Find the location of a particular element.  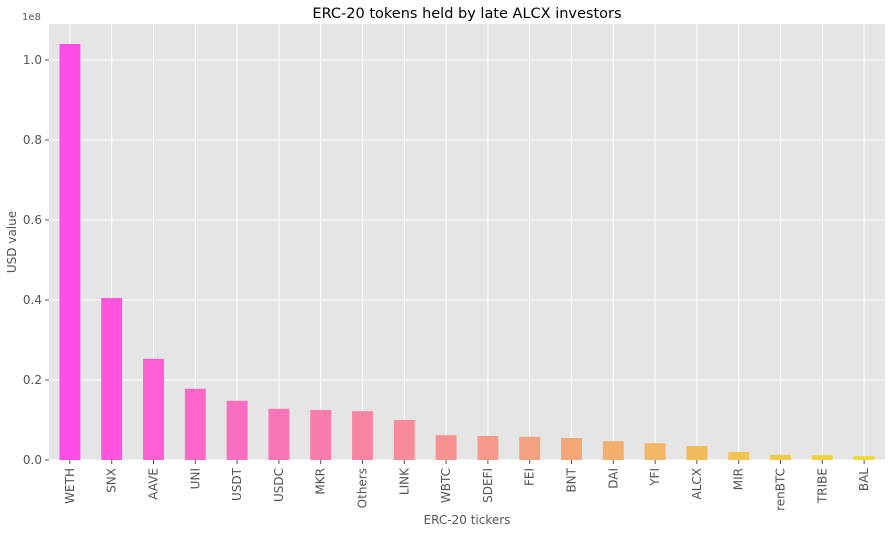

bar-fei is located at coordinates (530, 448).